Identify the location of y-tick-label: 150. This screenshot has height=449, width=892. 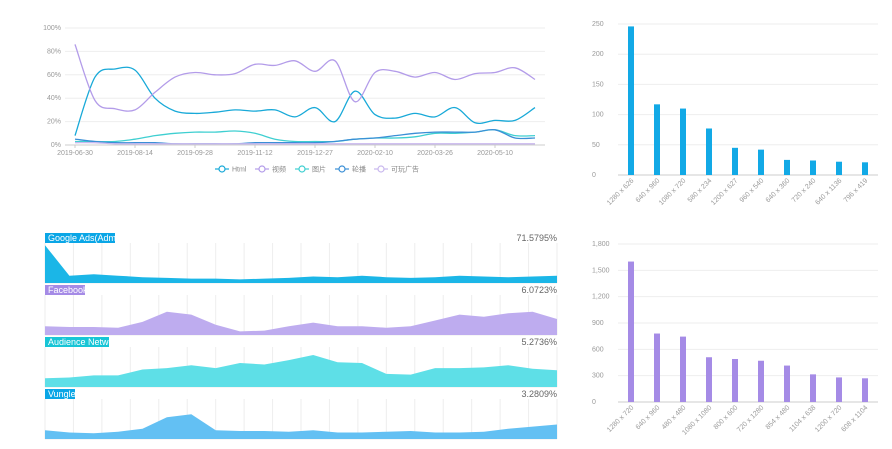
(598, 84).